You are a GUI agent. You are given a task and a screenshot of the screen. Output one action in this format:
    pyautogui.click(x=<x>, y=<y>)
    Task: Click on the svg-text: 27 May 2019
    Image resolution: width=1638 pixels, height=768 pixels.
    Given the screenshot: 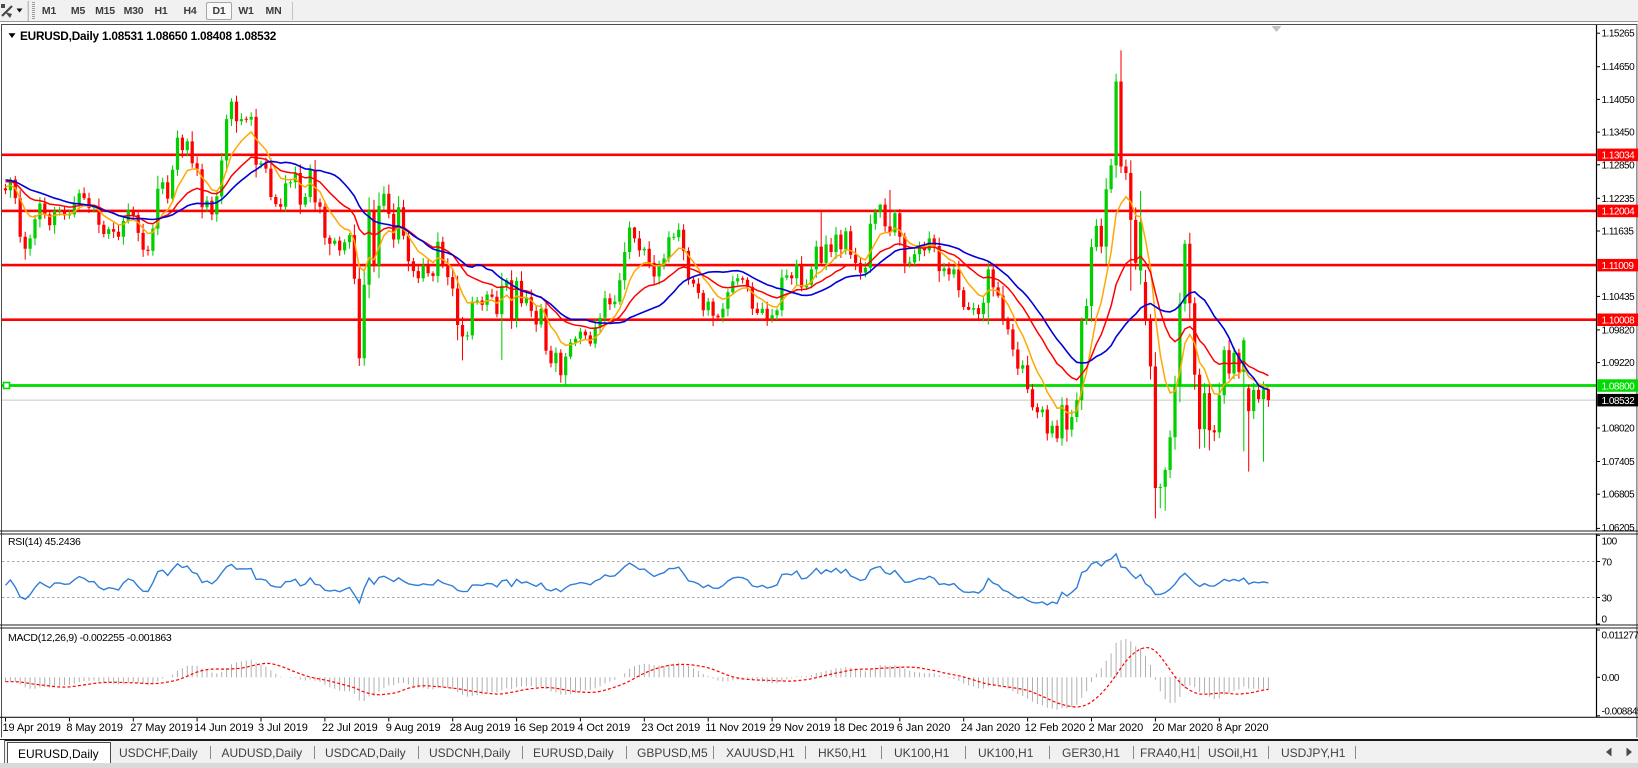 What is the action you would take?
    pyautogui.click(x=161, y=728)
    